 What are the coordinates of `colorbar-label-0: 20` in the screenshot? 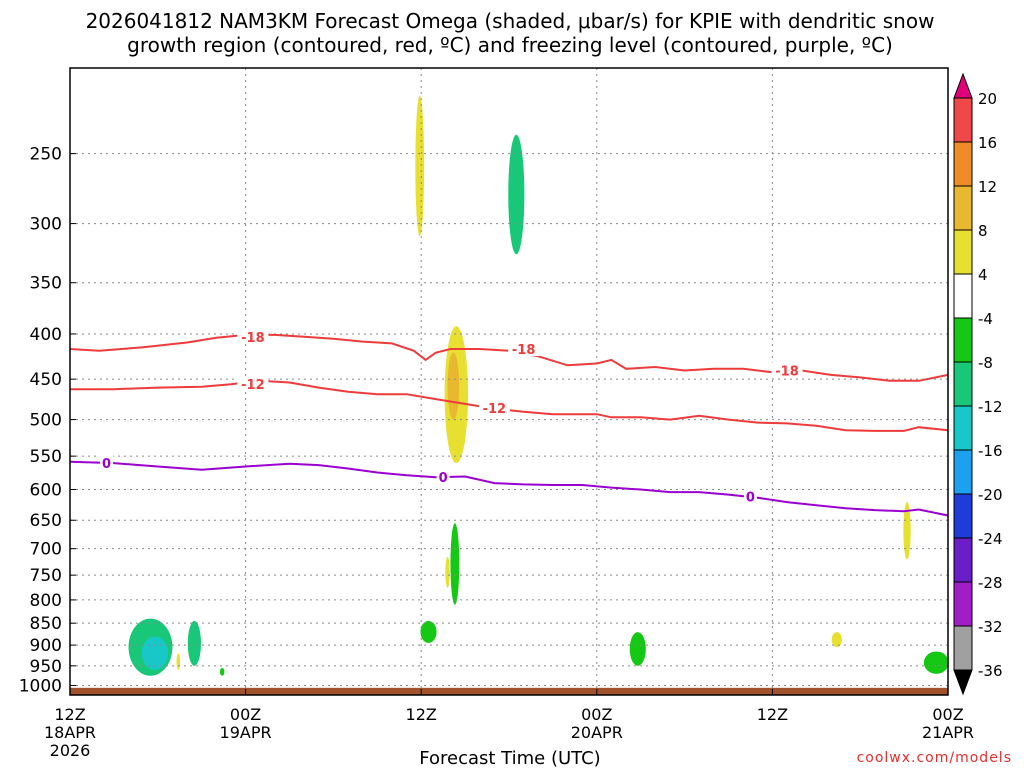 It's located at (987, 99).